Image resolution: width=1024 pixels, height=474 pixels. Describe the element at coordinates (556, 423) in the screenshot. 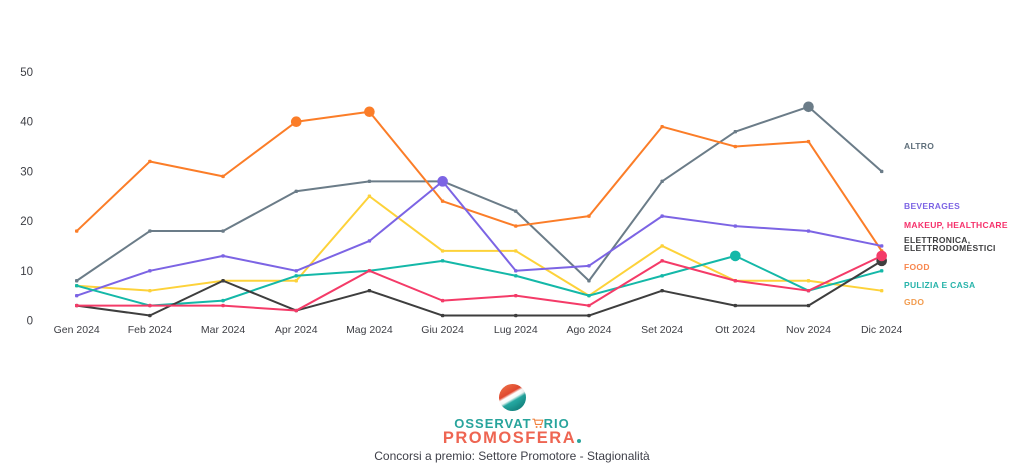

I see `logo-text-rio: RIO` at that location.